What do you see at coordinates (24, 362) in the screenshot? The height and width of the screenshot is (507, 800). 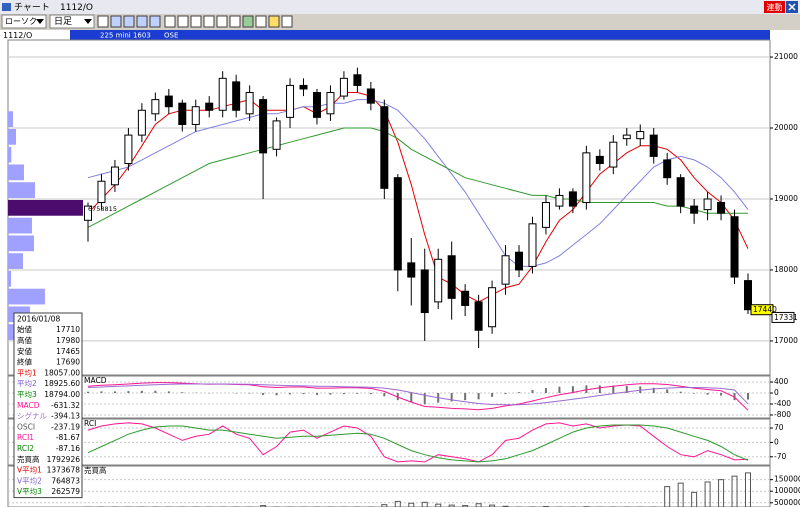 I see `info-label: 終値` at bounding box center [24, 362].